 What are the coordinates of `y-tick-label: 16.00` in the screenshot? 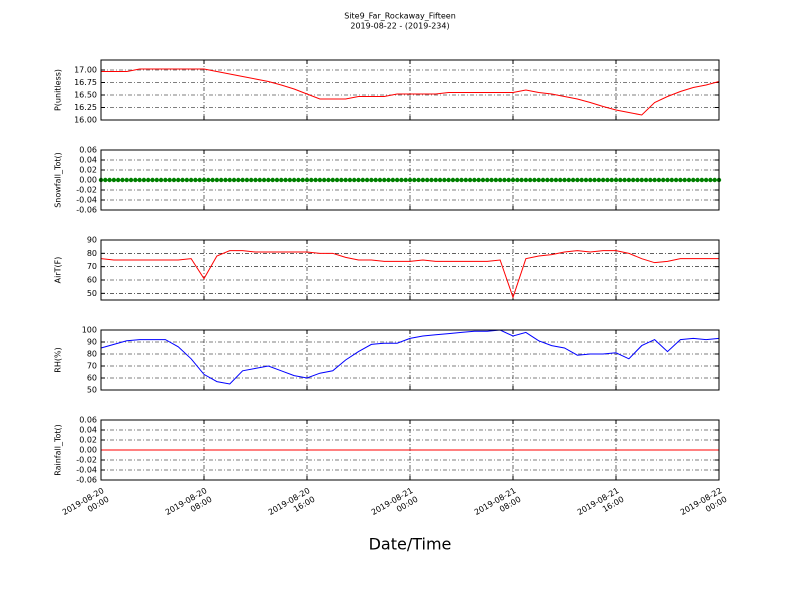 It's located at (85, 120).